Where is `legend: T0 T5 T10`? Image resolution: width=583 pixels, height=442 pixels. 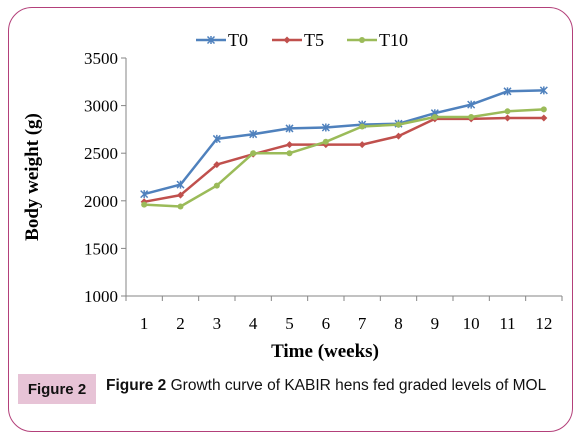
legend: T0 T5 T10 is located at coordinates (302, 40).